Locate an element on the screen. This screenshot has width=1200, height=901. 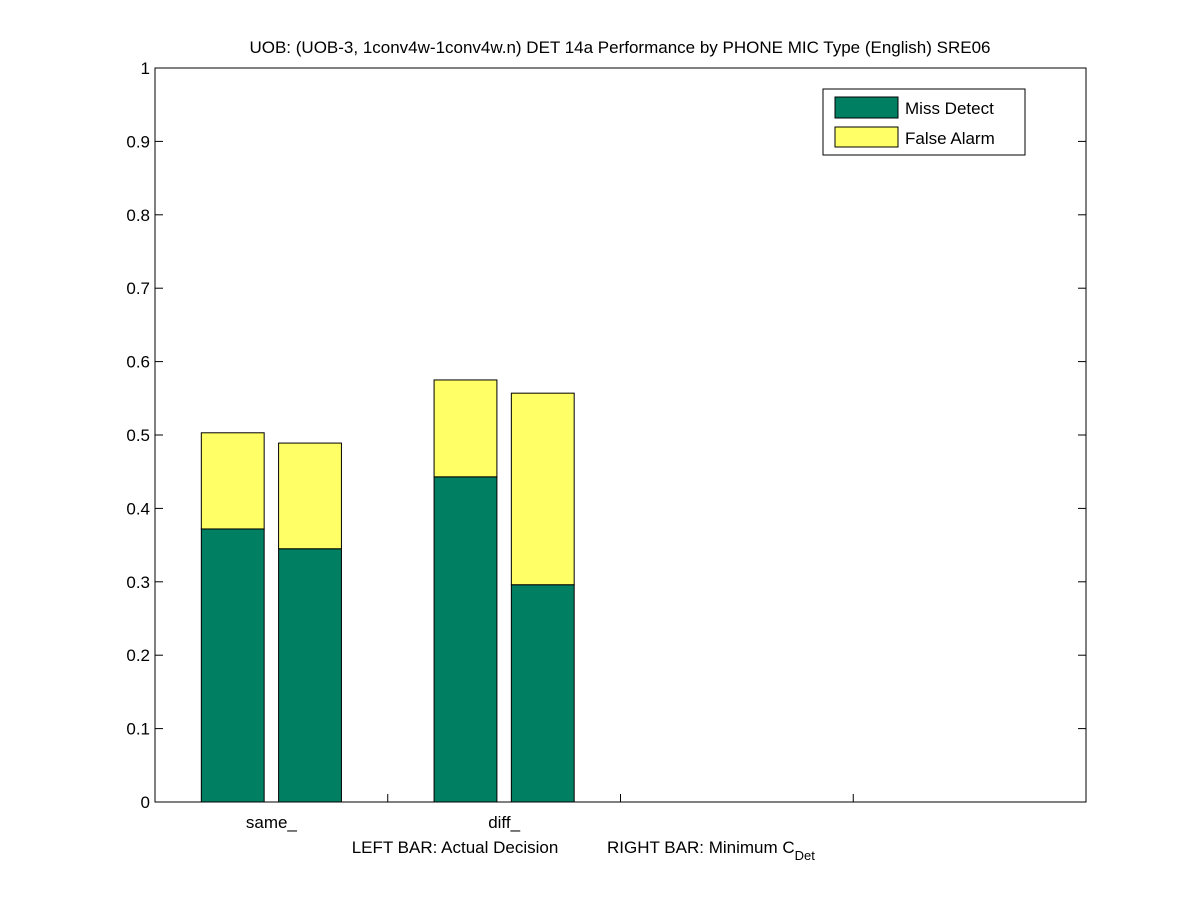
y-tick-label: 0.4 is located at coordinates (138, 508).